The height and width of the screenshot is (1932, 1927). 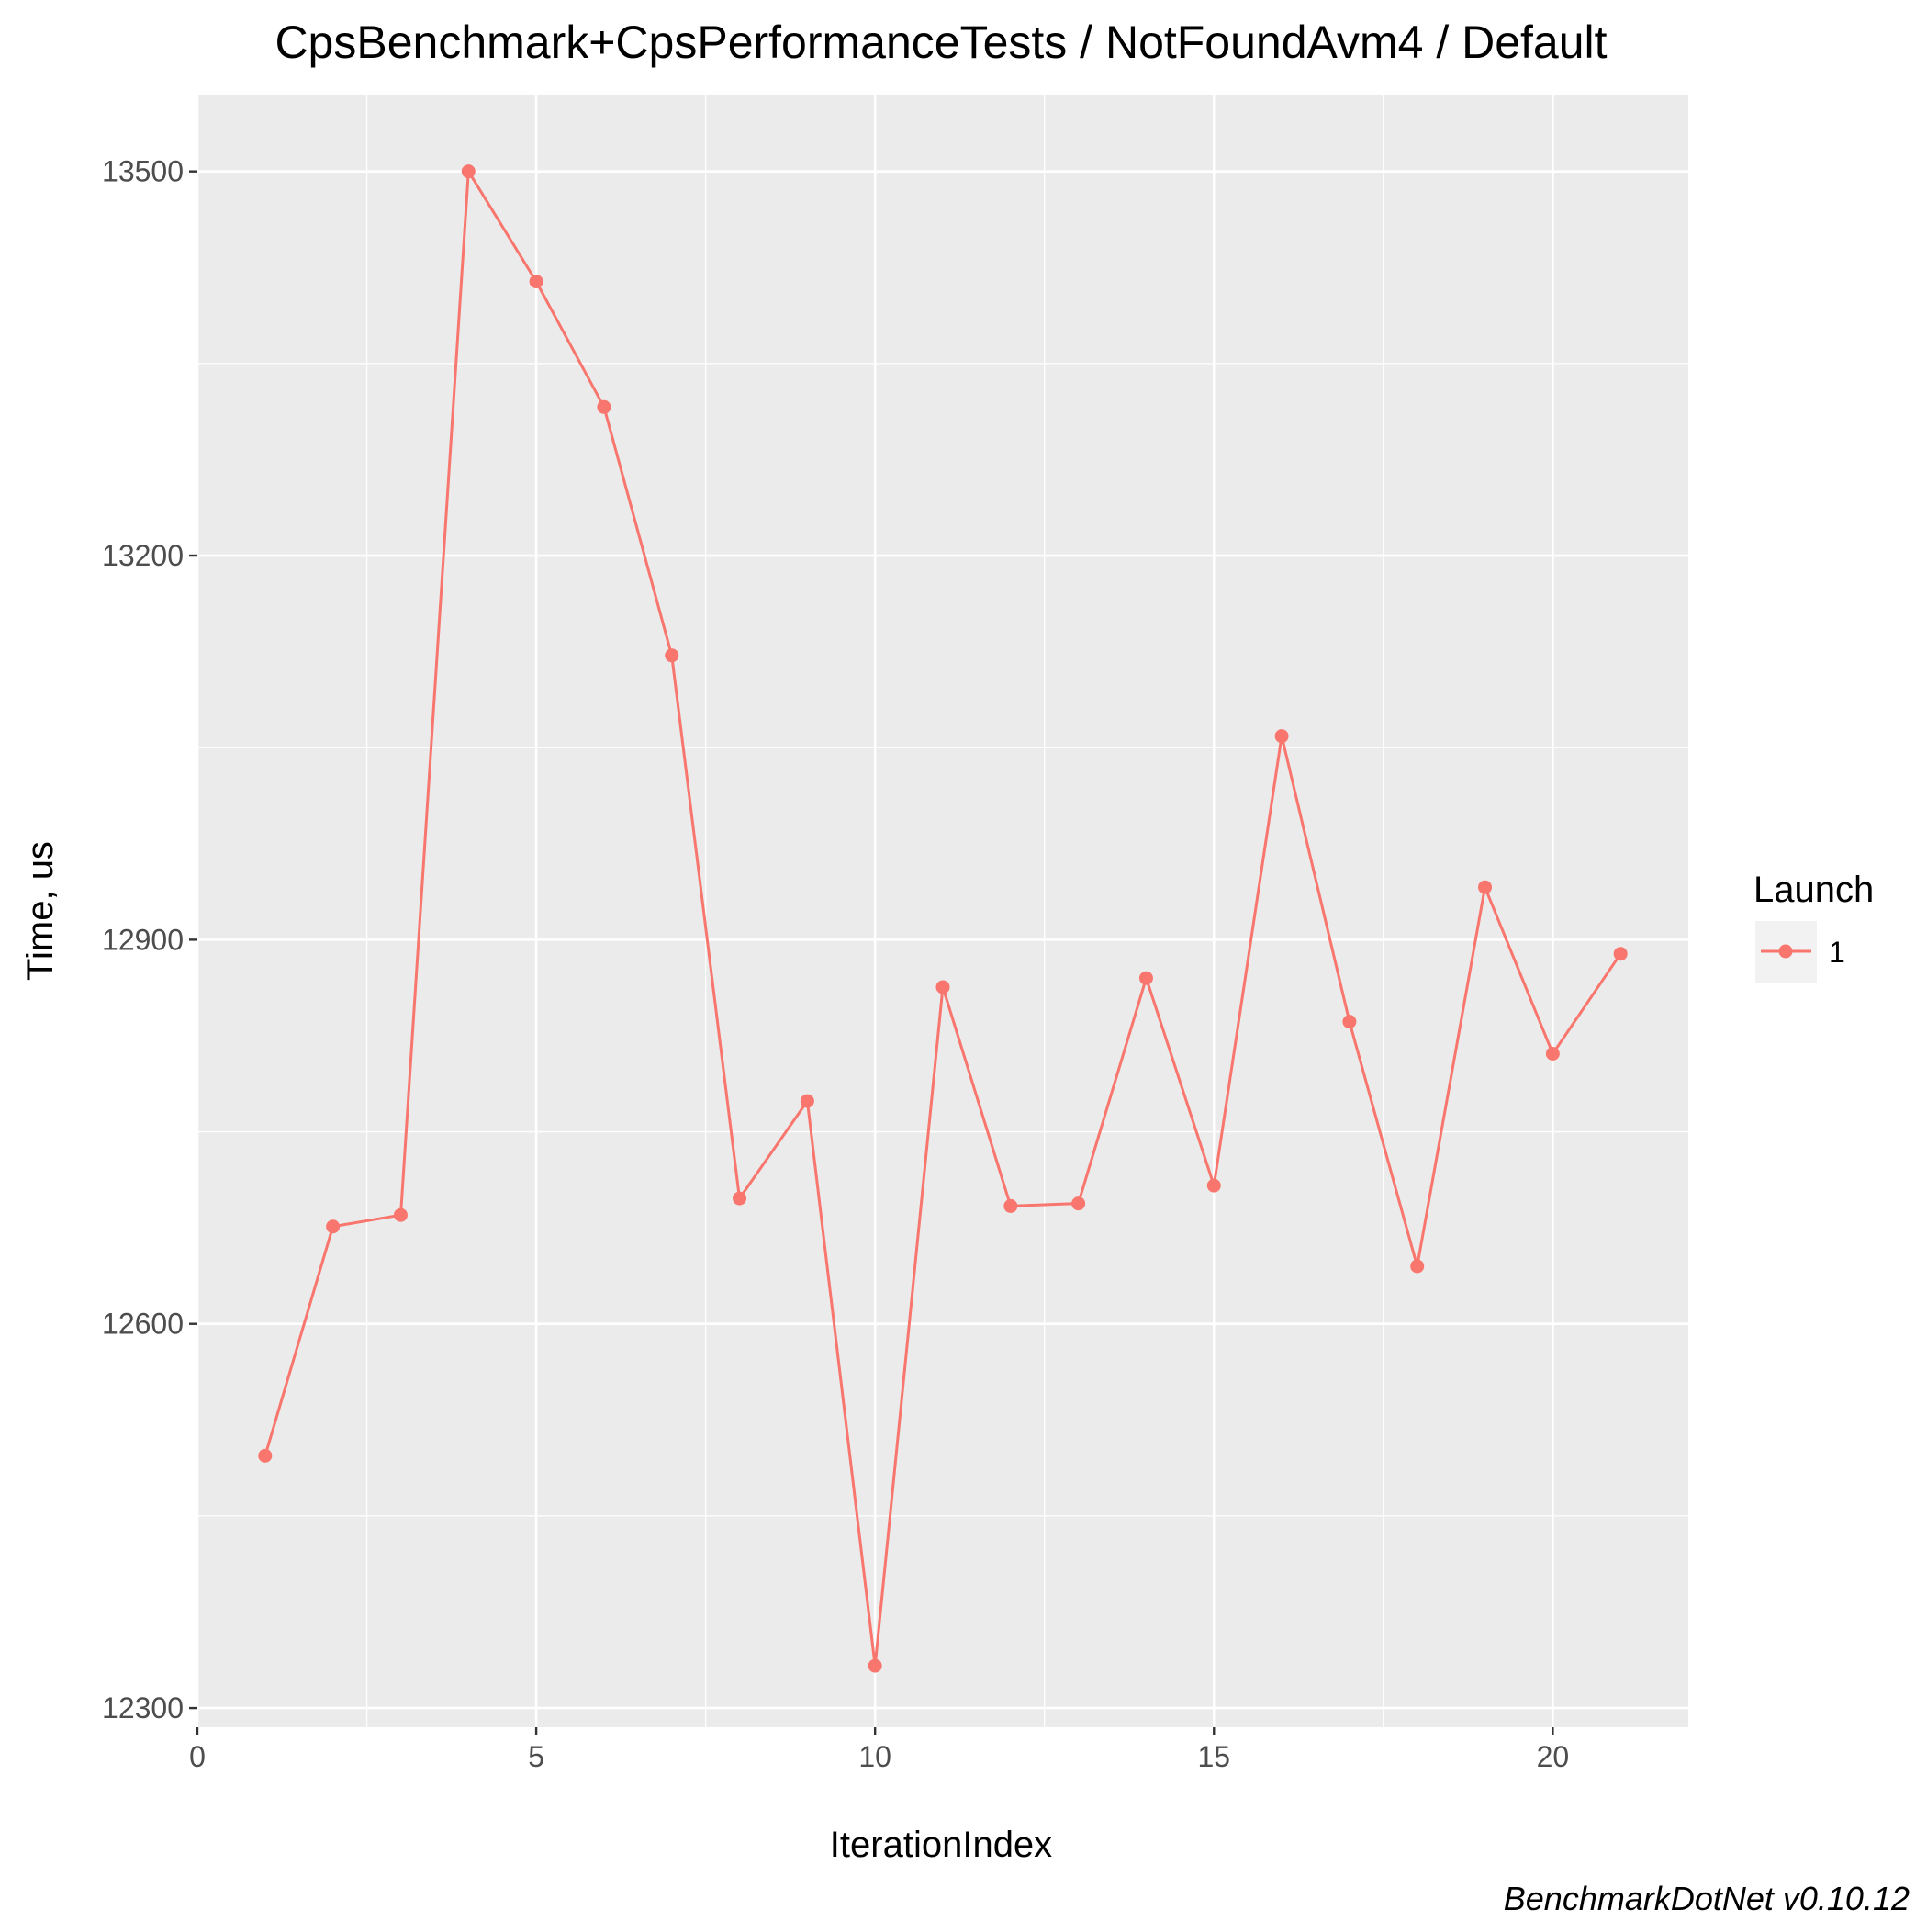 I want to click on legend: Launch 1, so click(x=1814, y=926).